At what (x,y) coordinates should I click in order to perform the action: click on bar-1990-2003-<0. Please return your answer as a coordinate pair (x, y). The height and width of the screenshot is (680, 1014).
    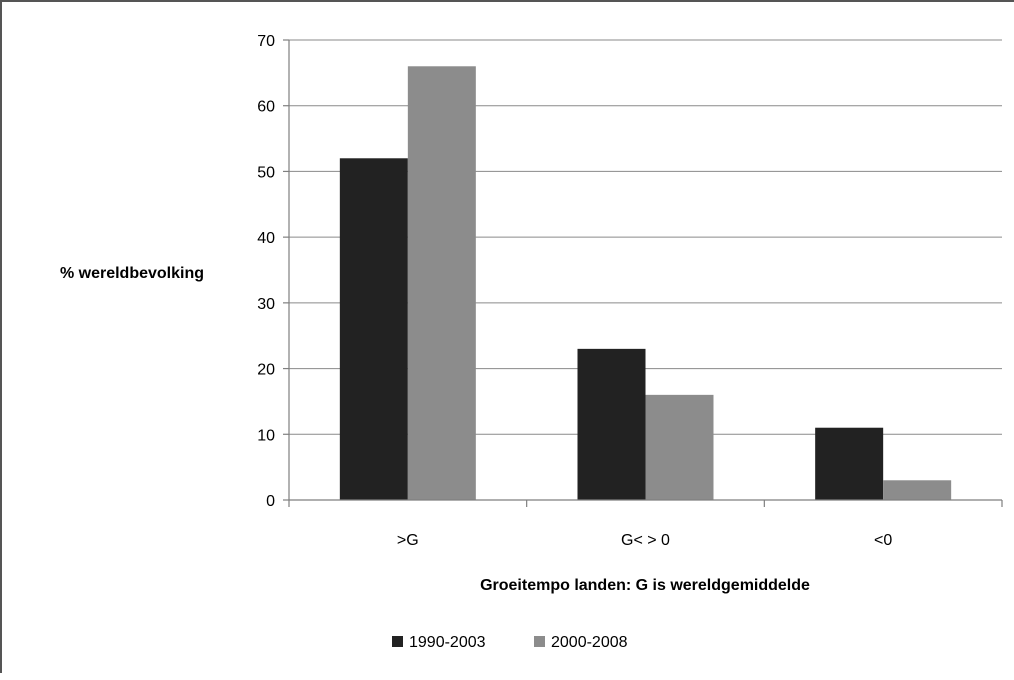
    Looking at the image, I should click on (849, 463).